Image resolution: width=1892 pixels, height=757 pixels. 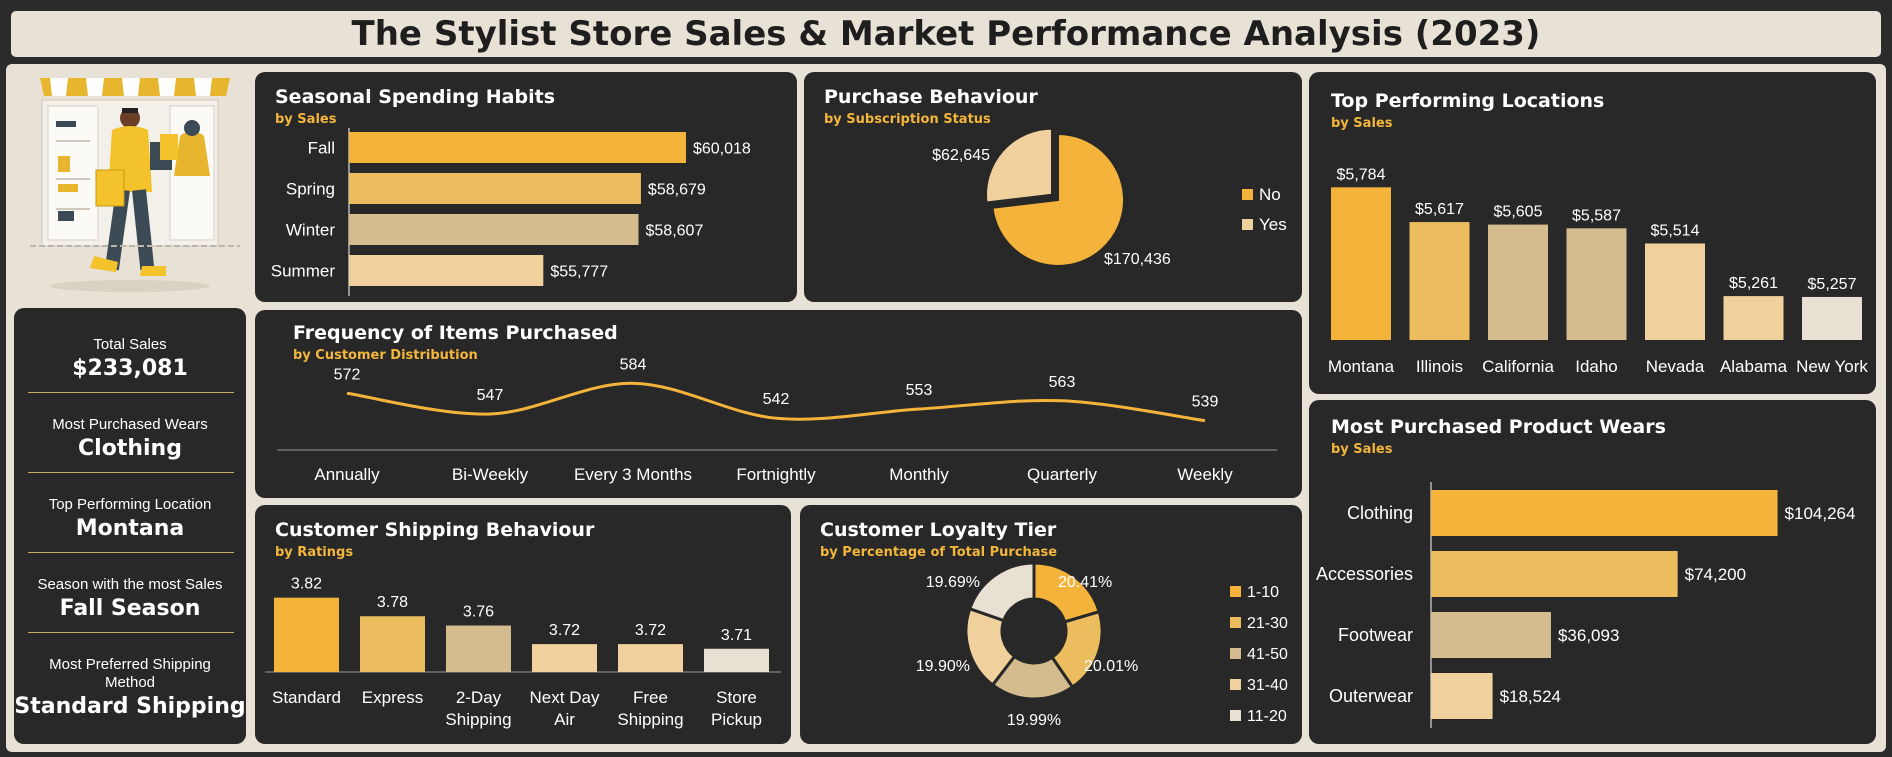 I want to click on data-label: $170,436, so click(x=1137, y=259).